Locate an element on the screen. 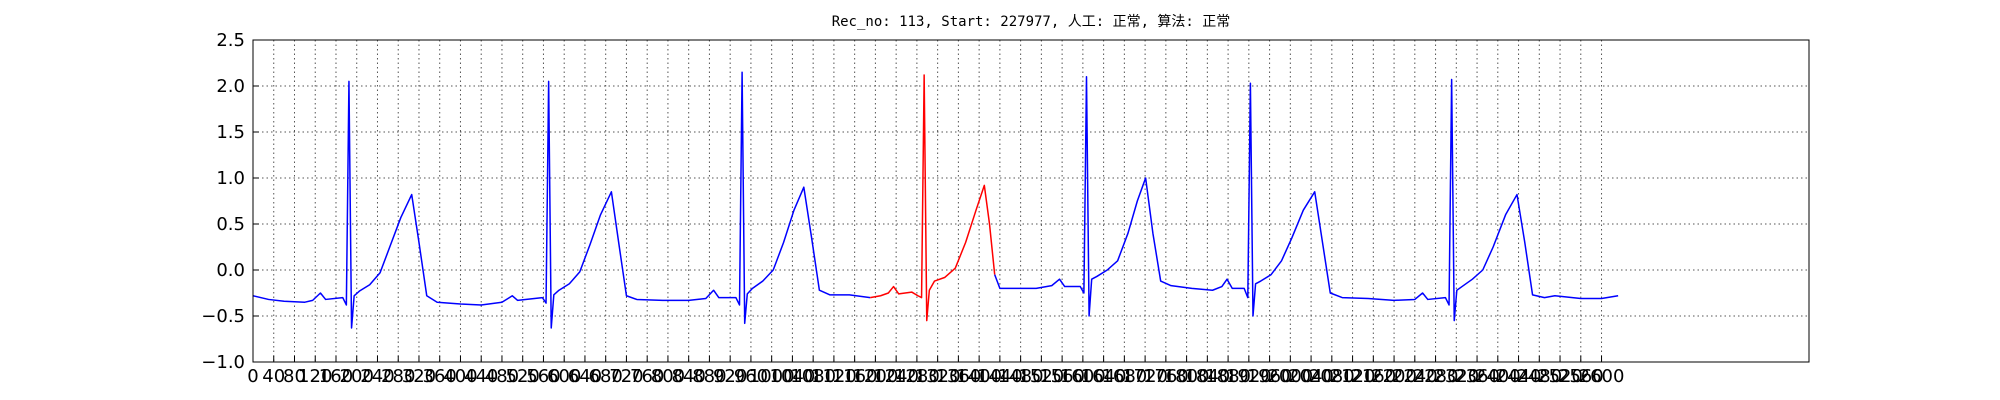  y-tick-label: −0.5 is located at coordinates (223, 316).